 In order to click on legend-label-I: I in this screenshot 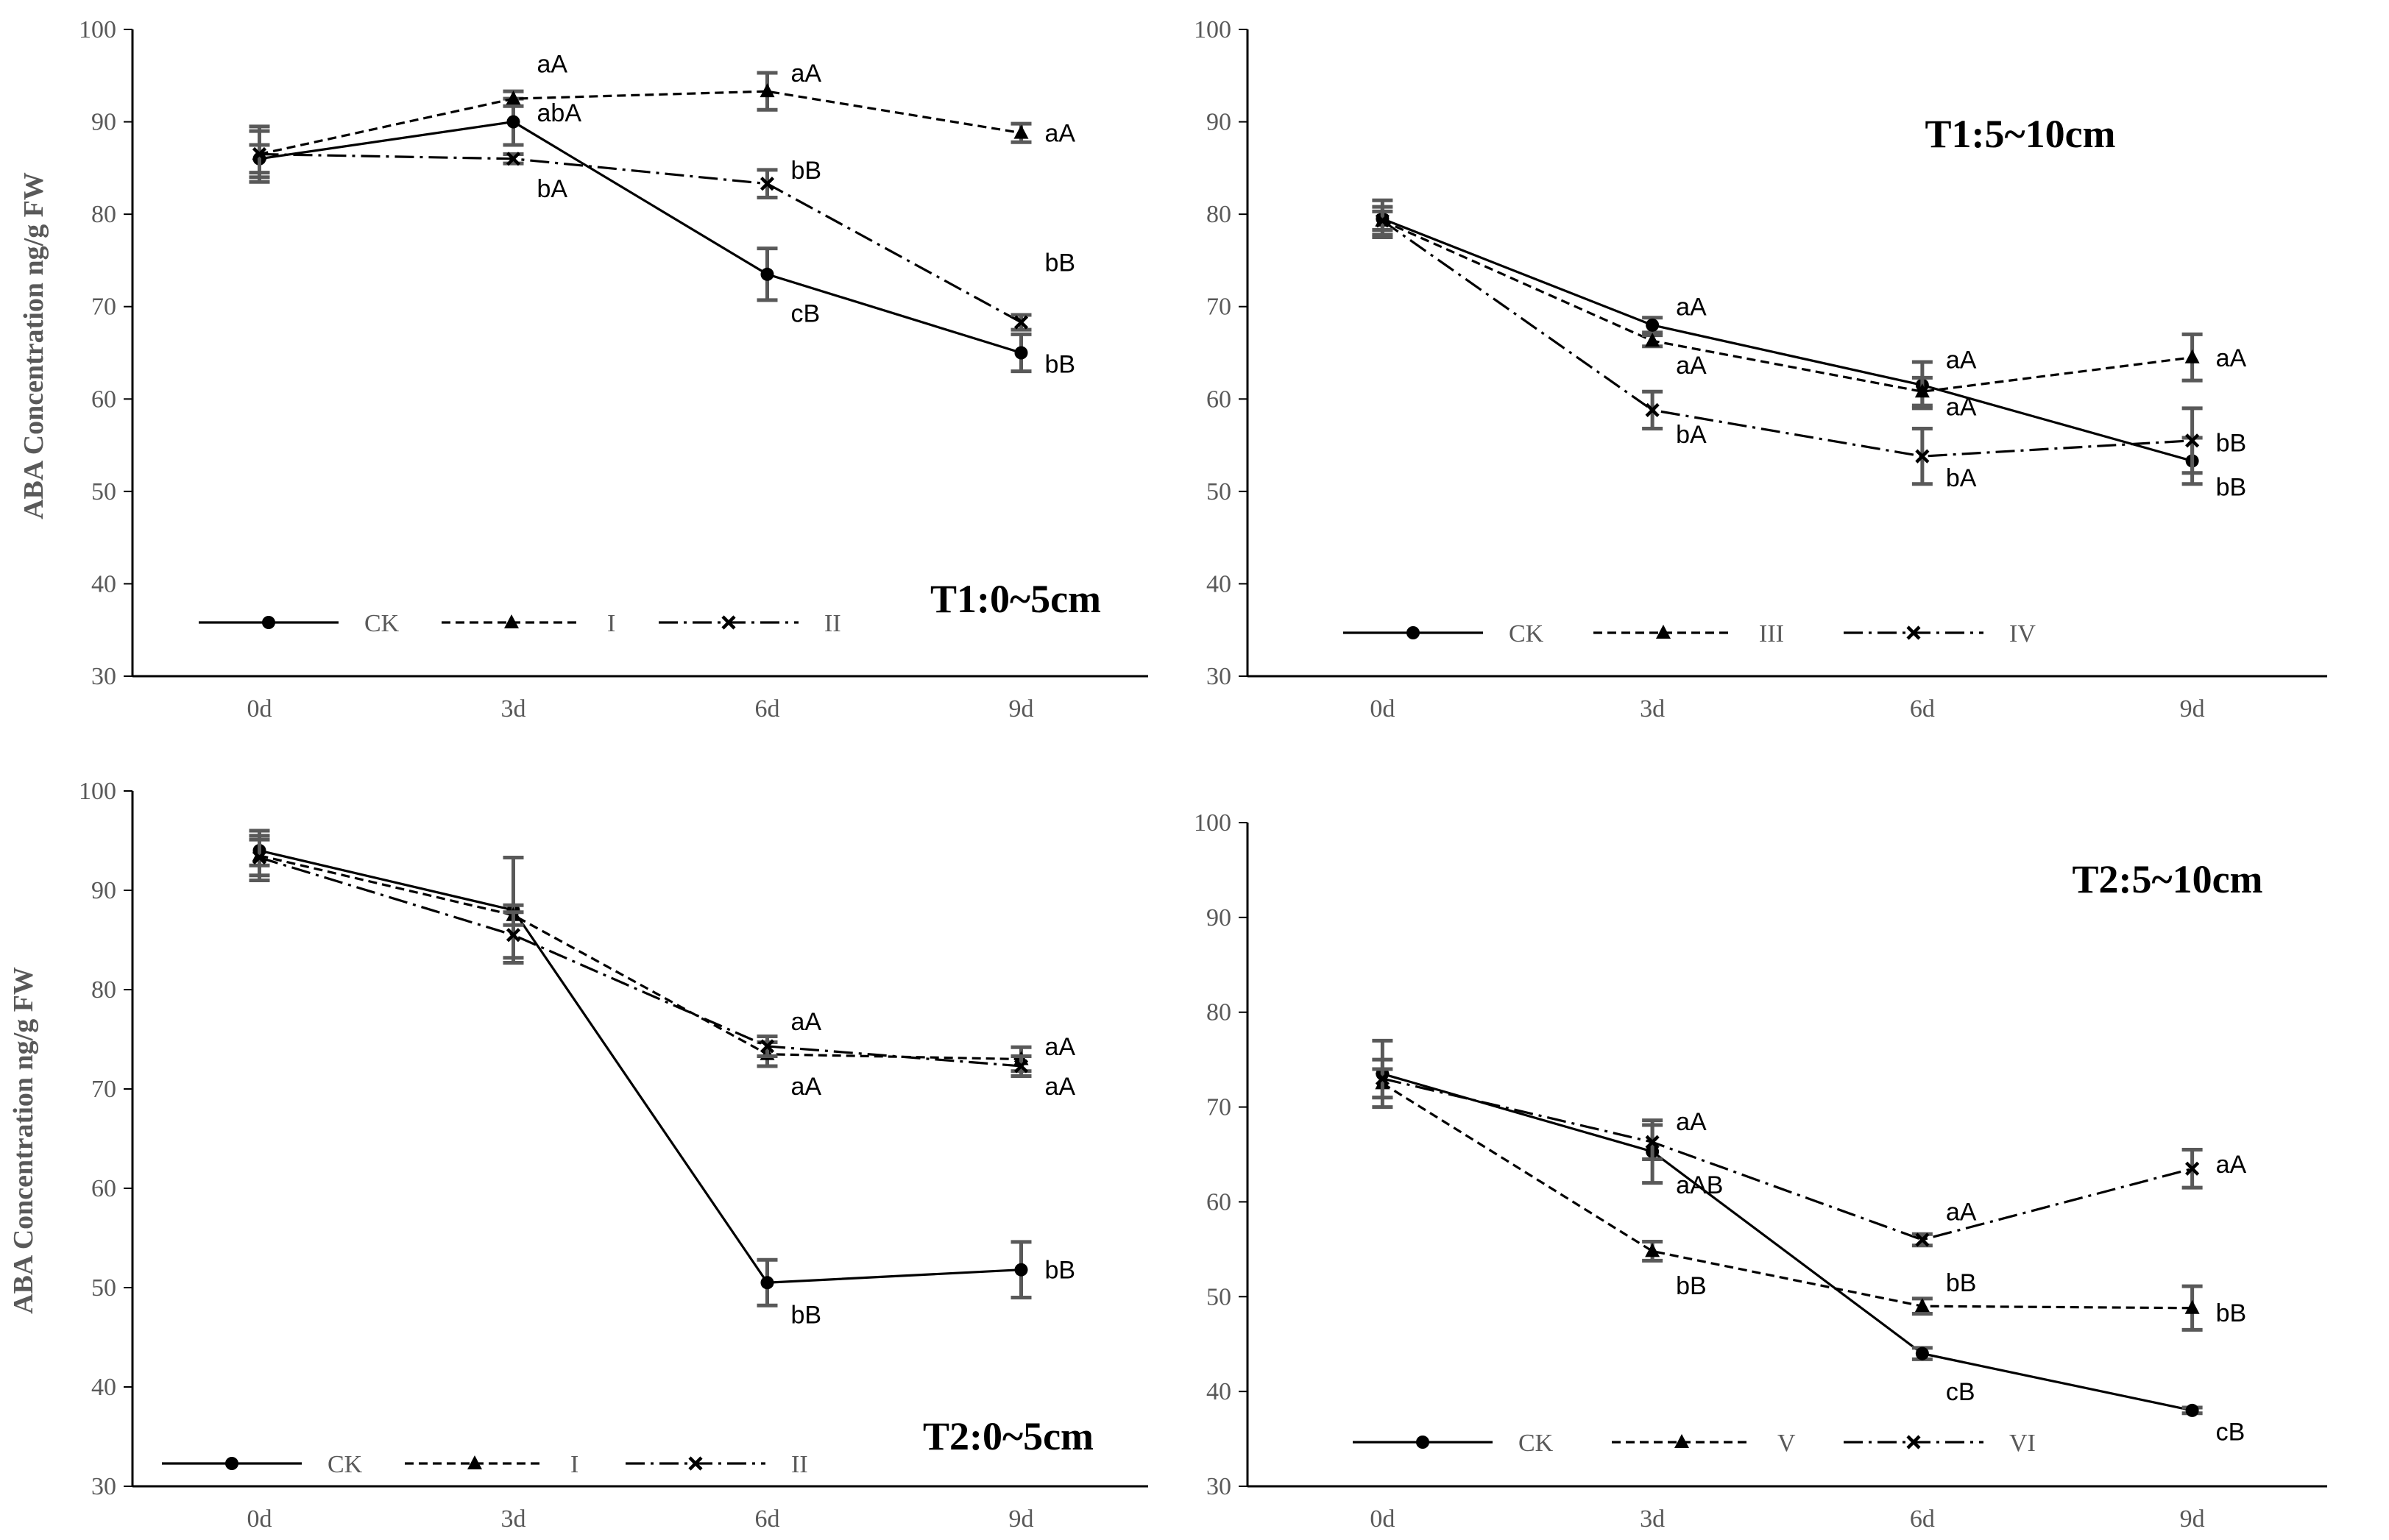, I will do `click(574, 1464)`.